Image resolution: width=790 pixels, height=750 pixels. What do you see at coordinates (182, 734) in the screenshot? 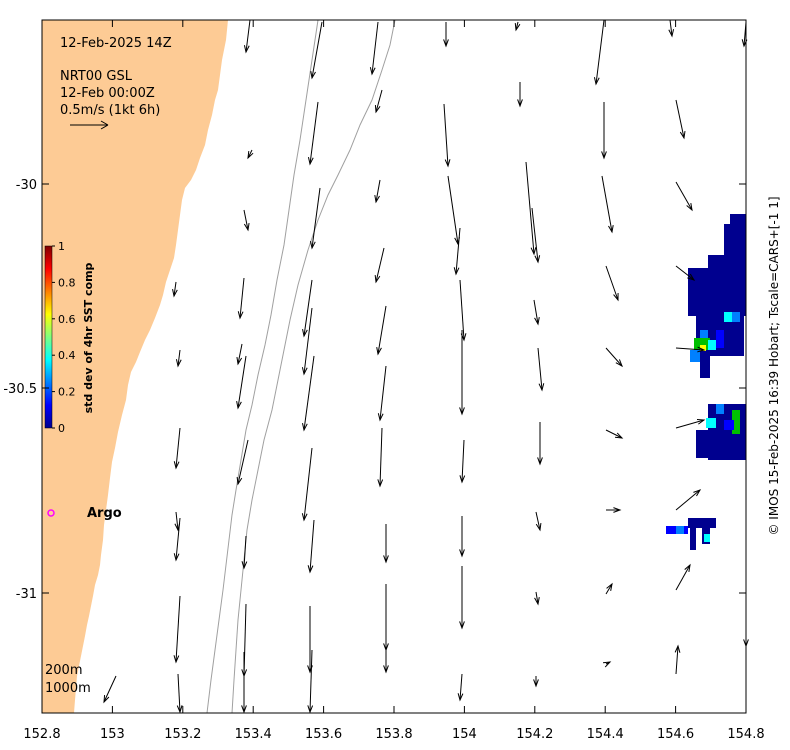
I see `x-tick-label: 153.2` at bounding box center [182, 734].